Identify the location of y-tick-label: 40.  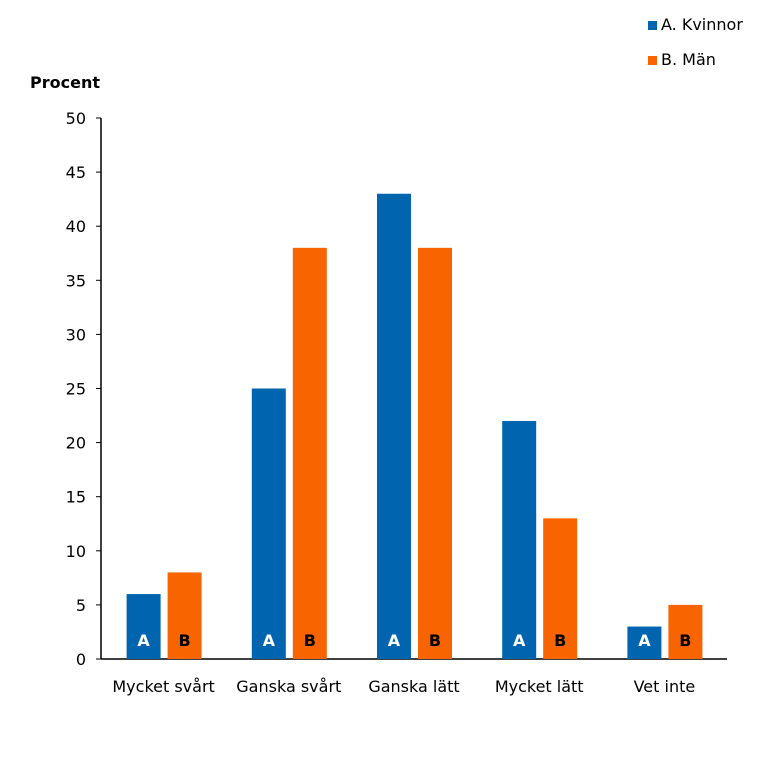
(76, 226).